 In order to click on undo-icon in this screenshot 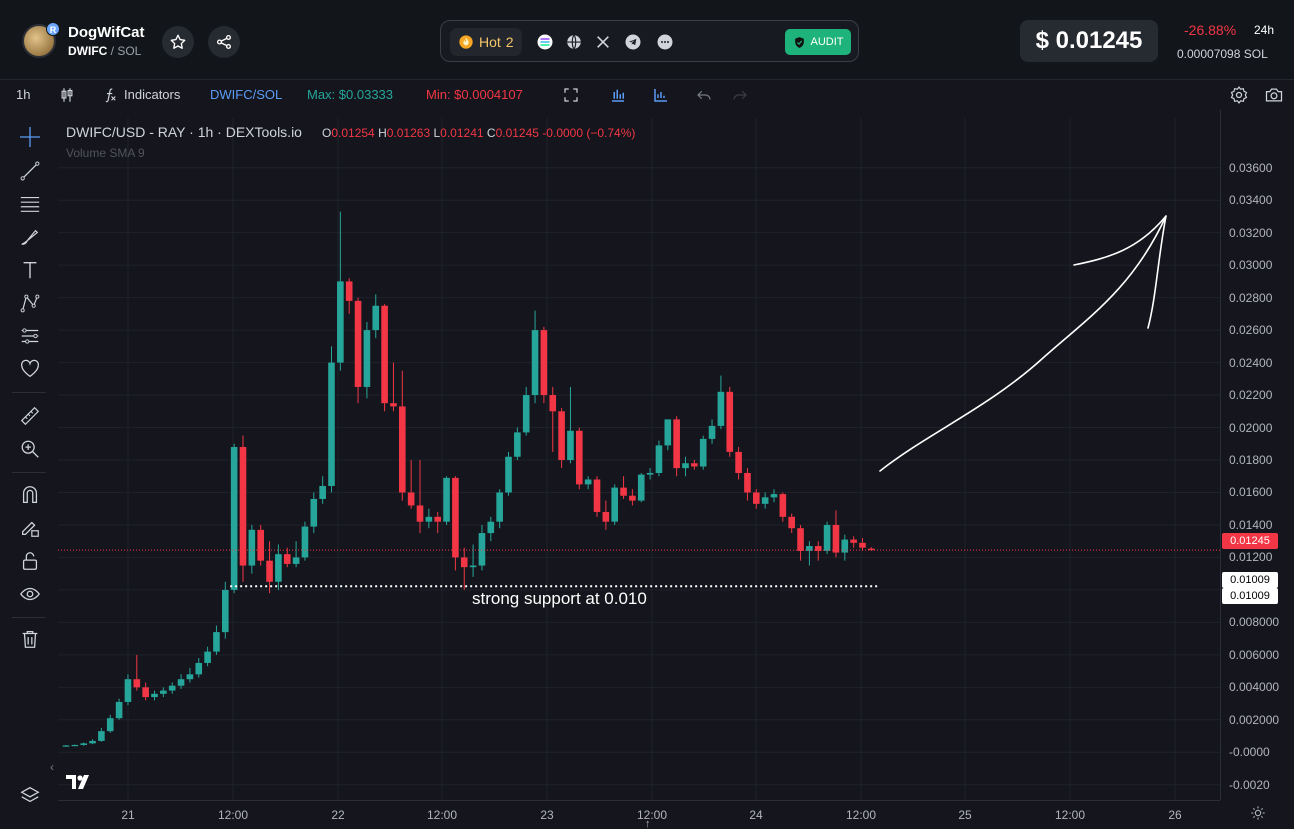, I will do `click(704, 95)`.